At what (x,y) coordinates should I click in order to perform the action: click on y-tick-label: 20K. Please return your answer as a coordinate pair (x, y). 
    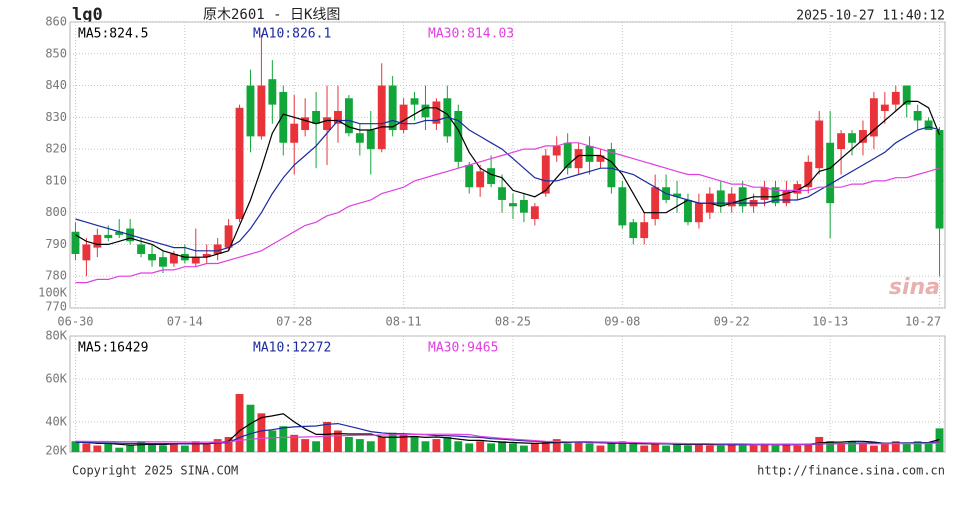
    Looking at the image, I should click on (56, 451).